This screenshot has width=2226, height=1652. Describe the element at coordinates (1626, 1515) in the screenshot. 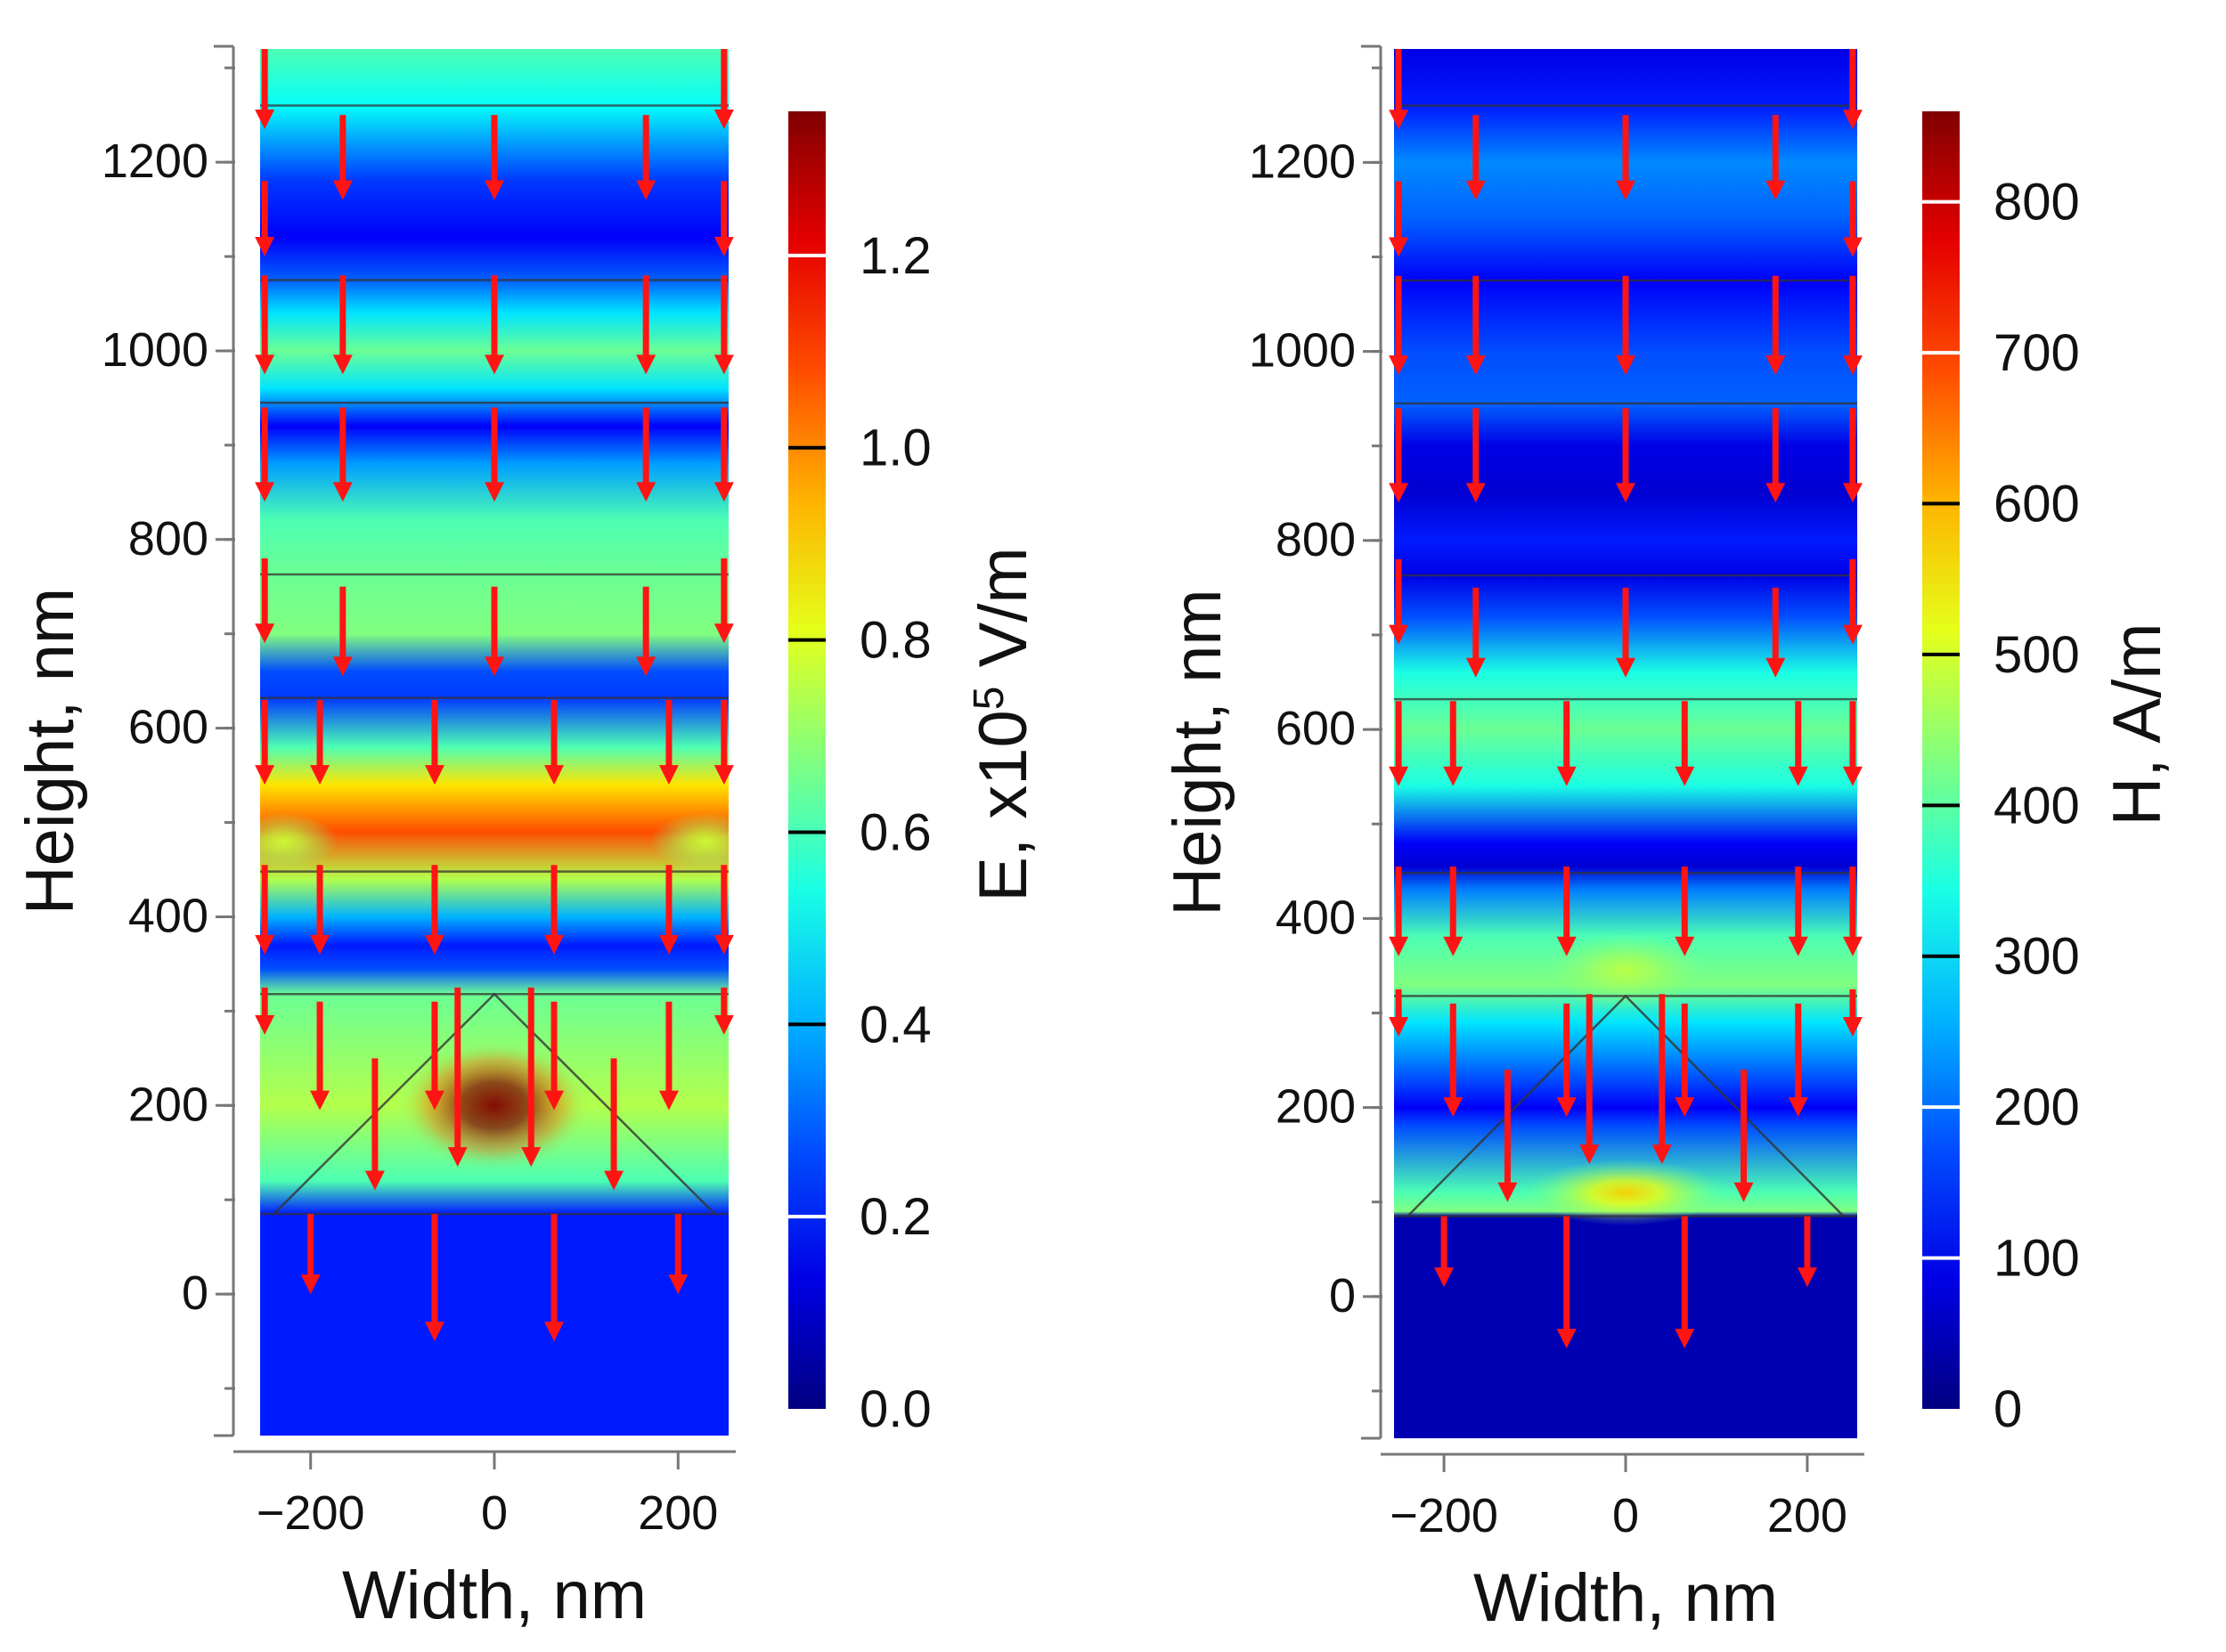

I see `x-tick-label: 0` at that location.